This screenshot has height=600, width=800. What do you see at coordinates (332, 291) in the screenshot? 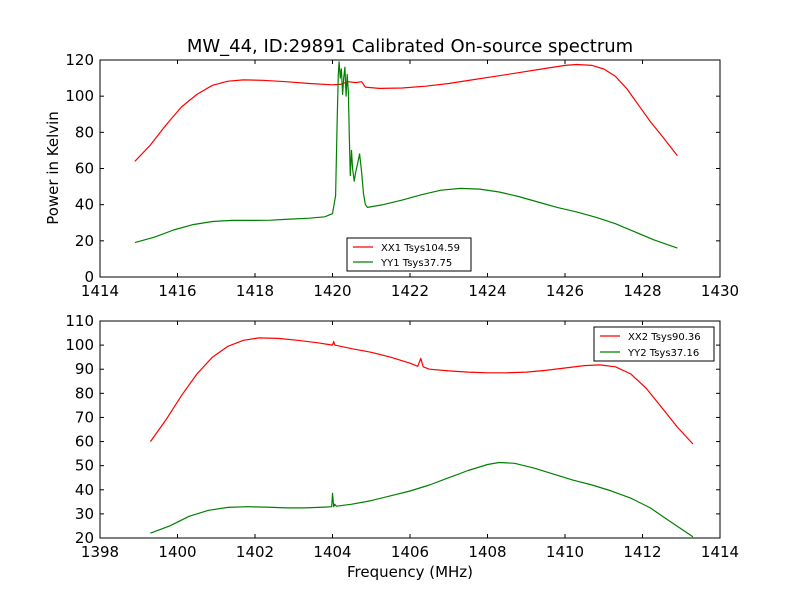
I see `x-tick-label-top-3: 1420` at bounding box center [332, 291].